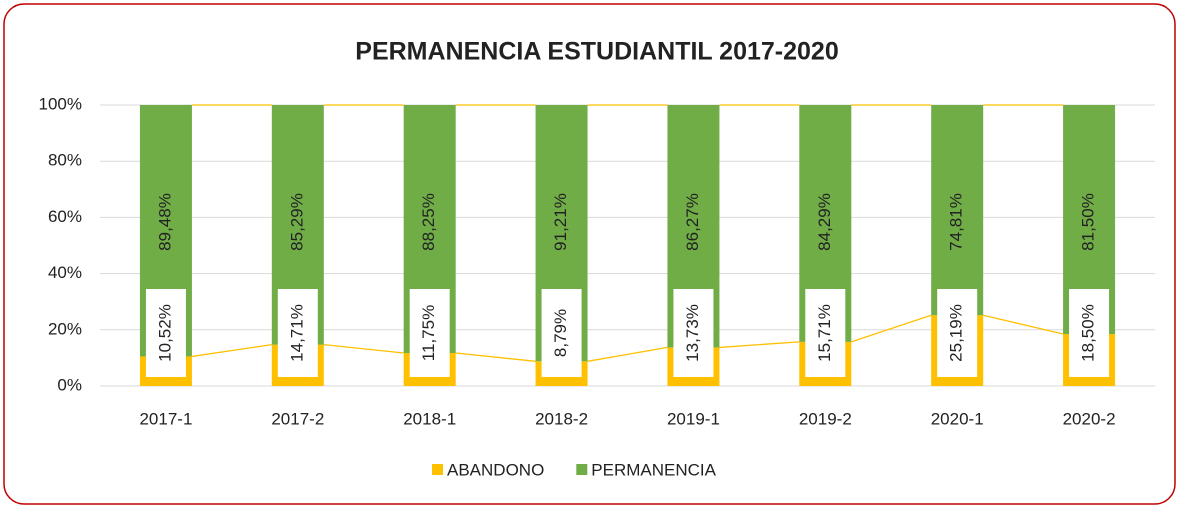  I want to click on y-tick-label: 40%, so click(65, 272).